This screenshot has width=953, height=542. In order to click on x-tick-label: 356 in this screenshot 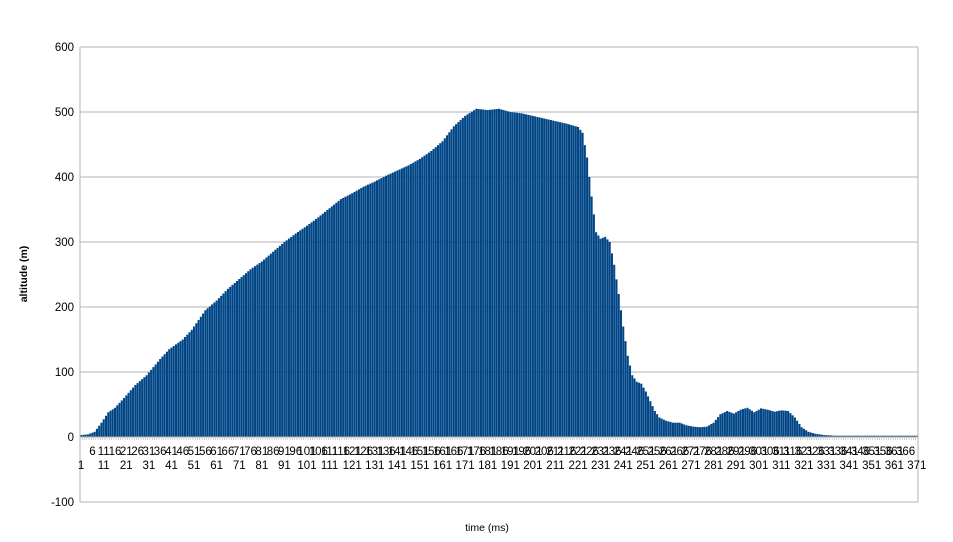, I will do `click(882, 452)`.